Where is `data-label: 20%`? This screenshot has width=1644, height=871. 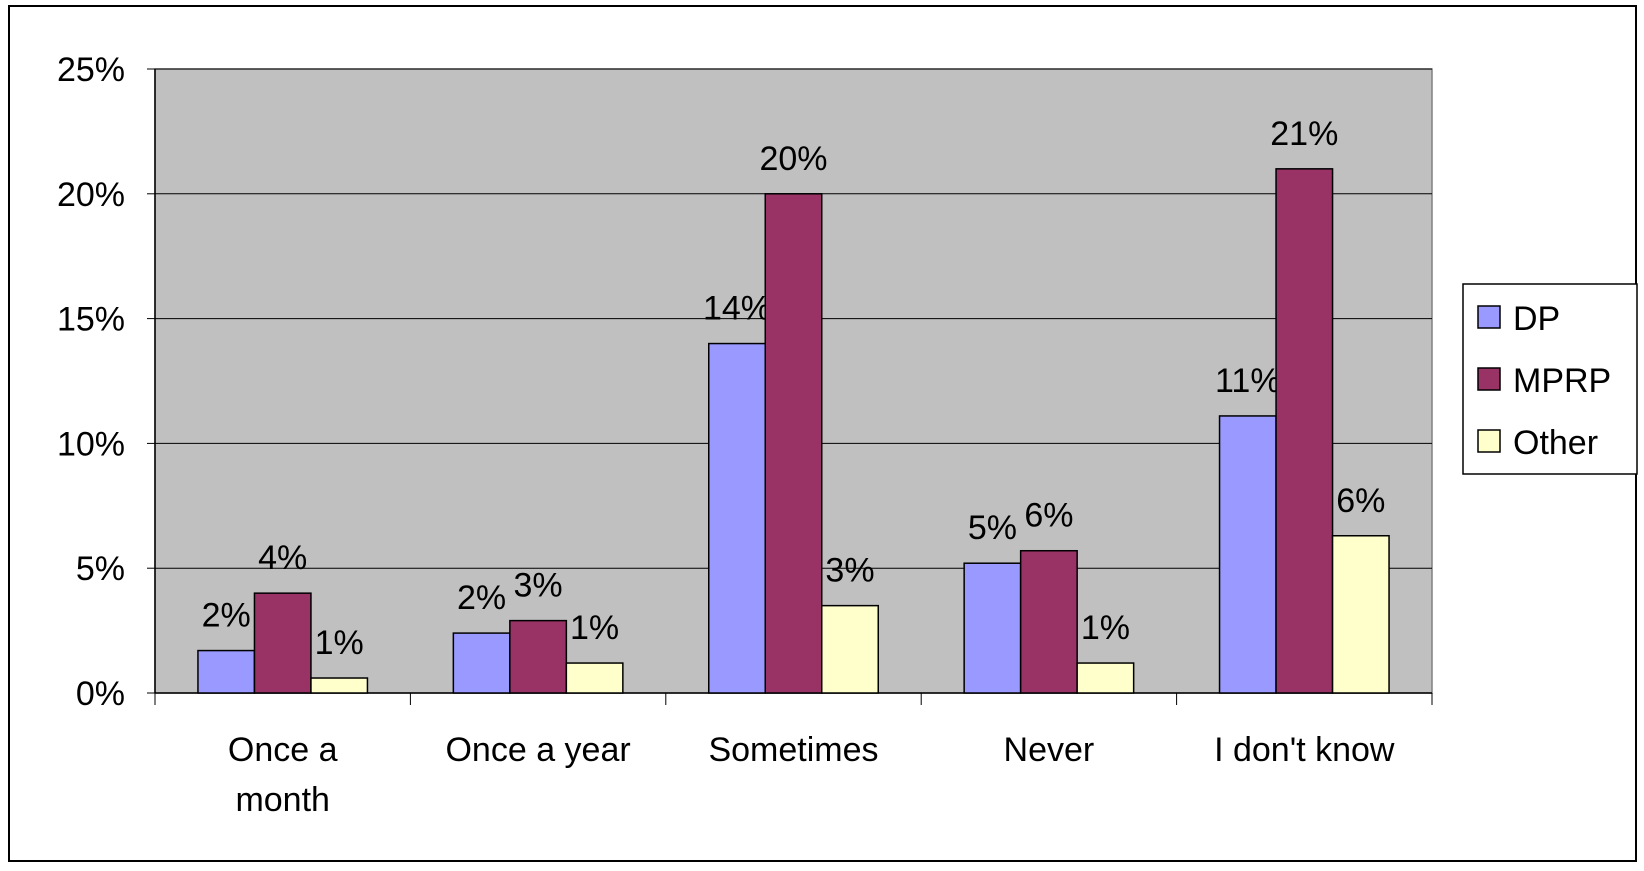
data-label: 20% is located at coordinates (793, 159).